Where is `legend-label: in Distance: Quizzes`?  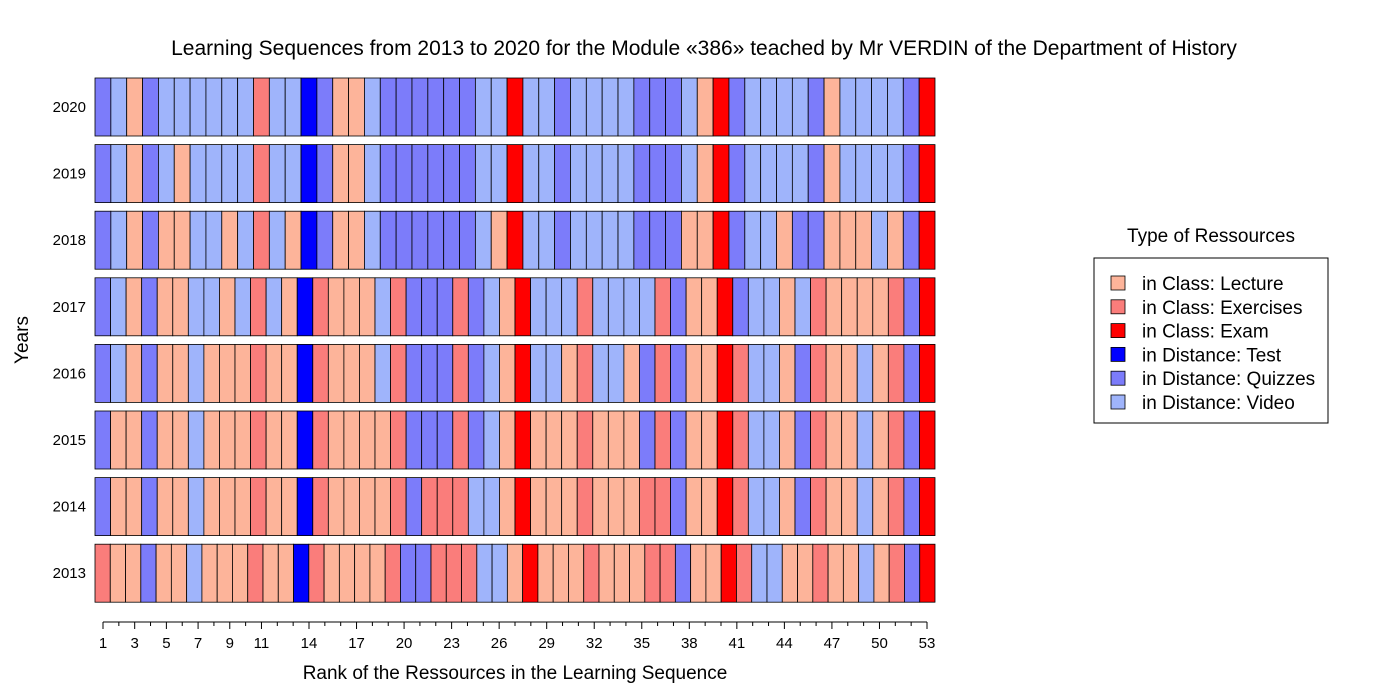 legend-label: in Distance: Quizzes is located at coordinates (1228, 379).